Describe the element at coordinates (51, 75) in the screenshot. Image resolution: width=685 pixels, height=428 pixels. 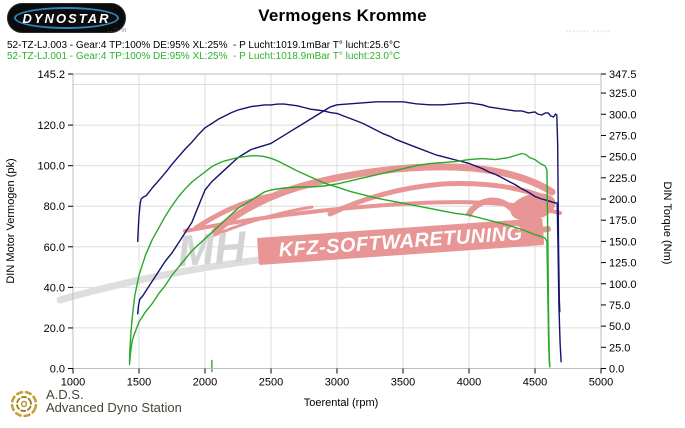
I see `y-left-tick-label: 145.2` at that location.